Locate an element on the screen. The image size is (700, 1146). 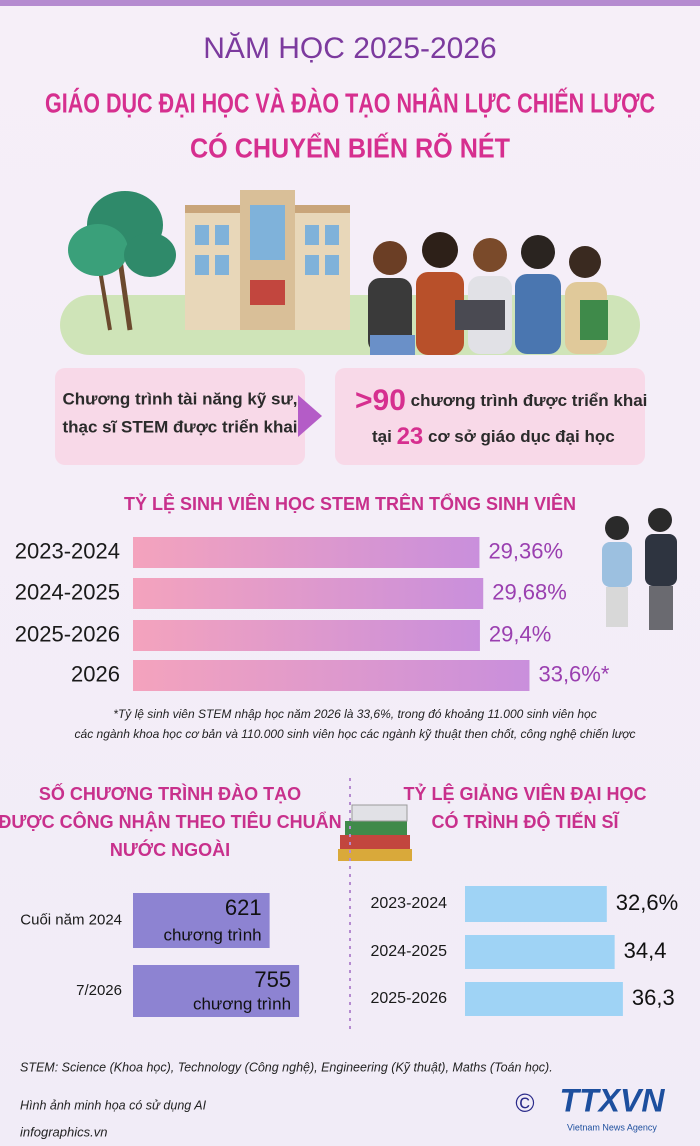
count-text: chương trình được triển khai is located at coordinates (529, 400).